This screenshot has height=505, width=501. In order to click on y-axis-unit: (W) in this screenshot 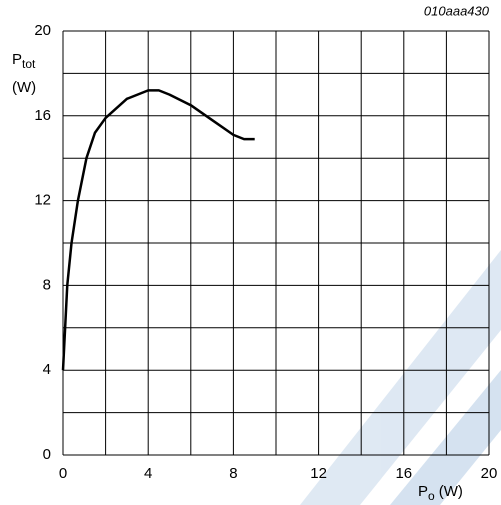, I will do `click(24, 87)`.